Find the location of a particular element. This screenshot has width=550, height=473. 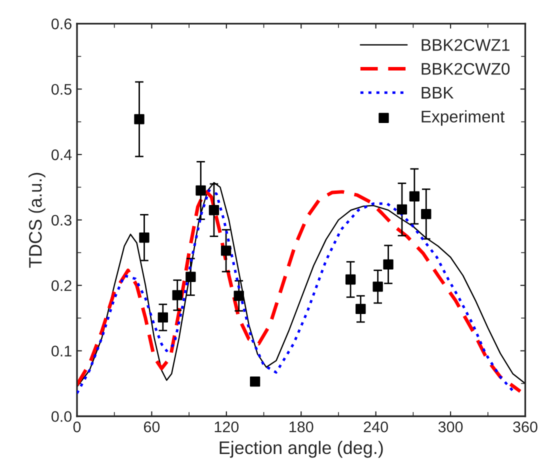

y-tick-label: 0.4 is located at coordinates (62, 154).